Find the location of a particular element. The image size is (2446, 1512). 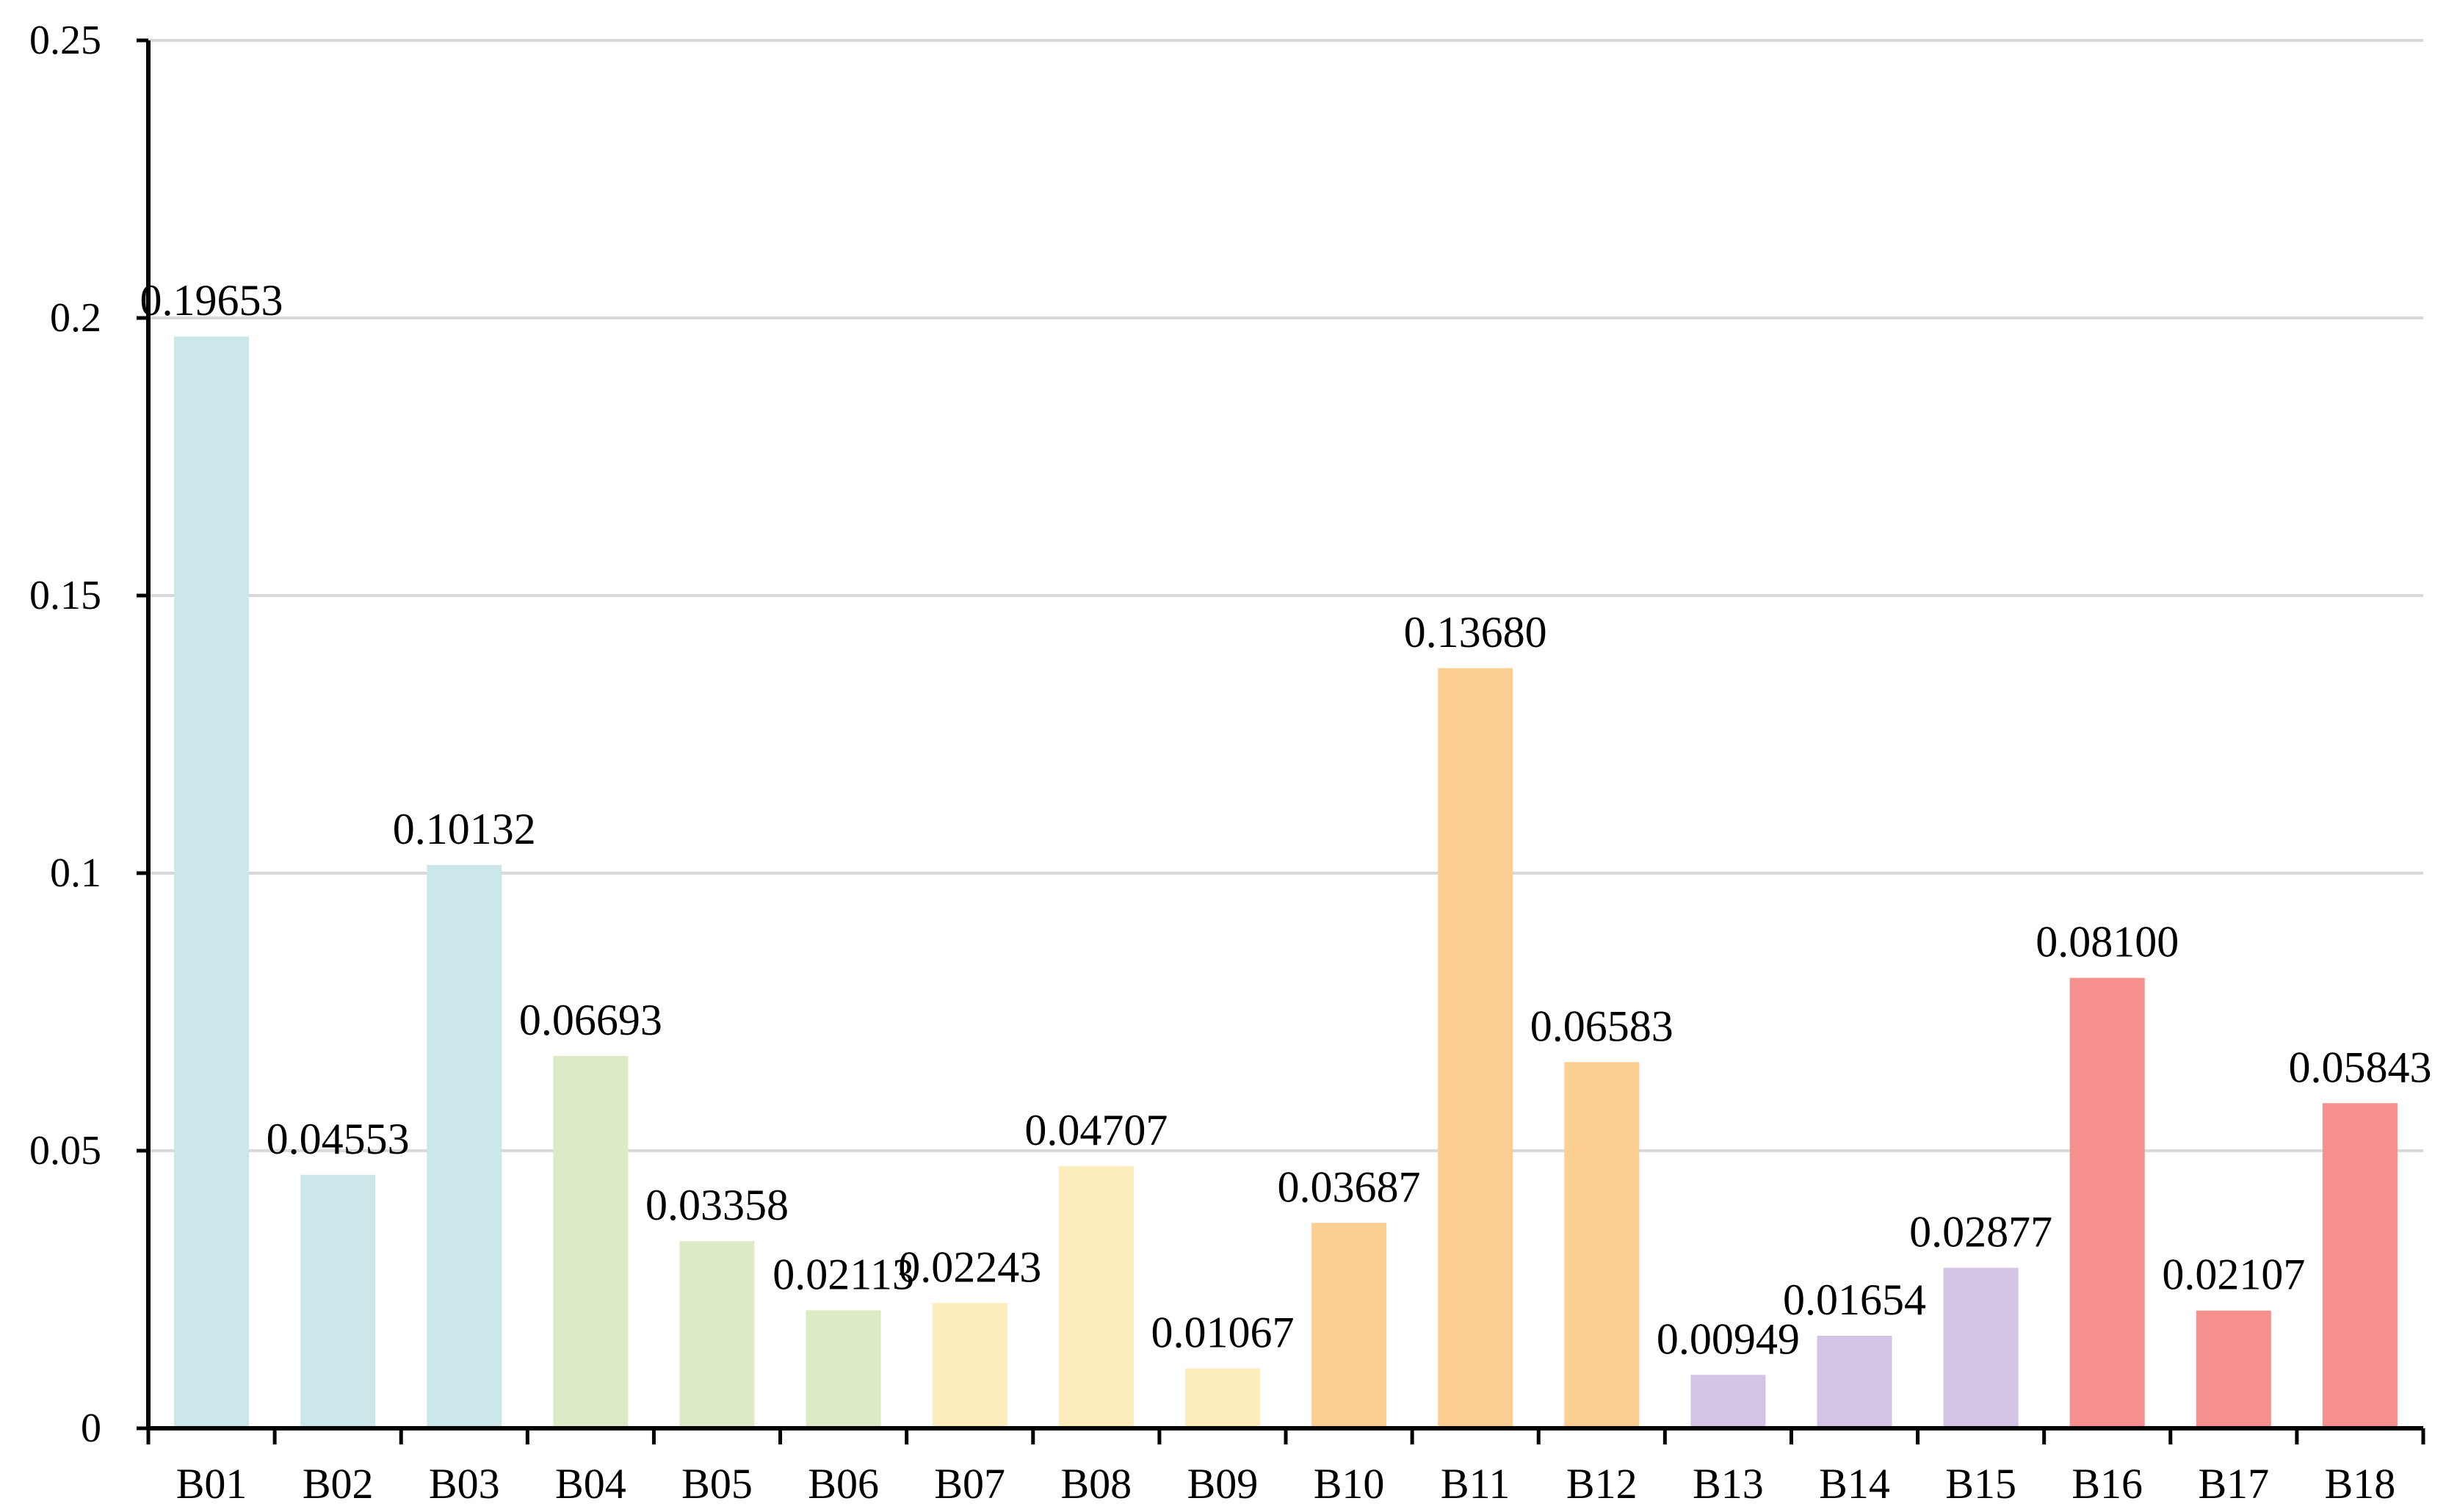

data-label: 0.02877 is located at coordinates (1980, 1231).